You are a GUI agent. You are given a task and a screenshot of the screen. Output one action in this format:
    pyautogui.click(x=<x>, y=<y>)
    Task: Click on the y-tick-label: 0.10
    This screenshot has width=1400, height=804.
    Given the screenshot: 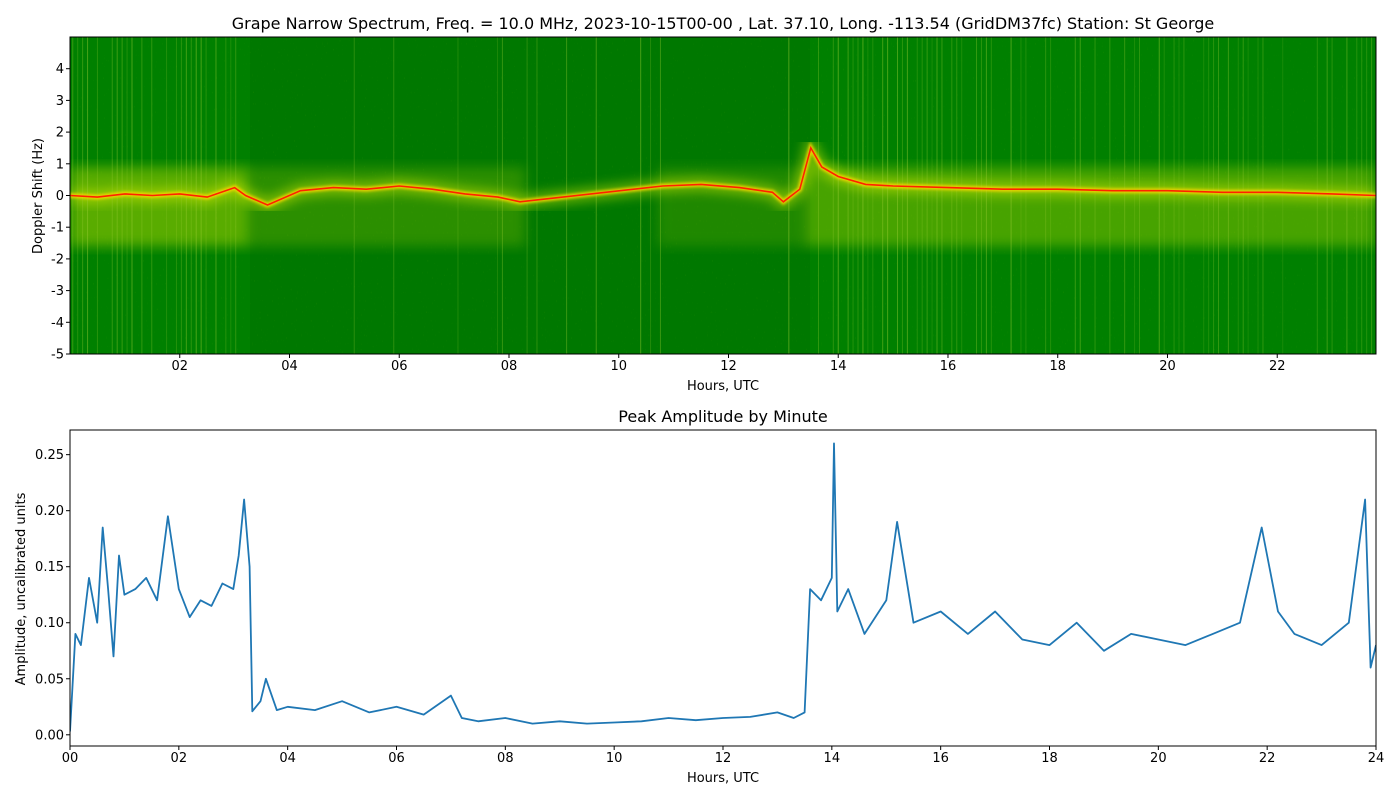 What is the action you would take?
    pyautogui.click(x=49, y=623)
    